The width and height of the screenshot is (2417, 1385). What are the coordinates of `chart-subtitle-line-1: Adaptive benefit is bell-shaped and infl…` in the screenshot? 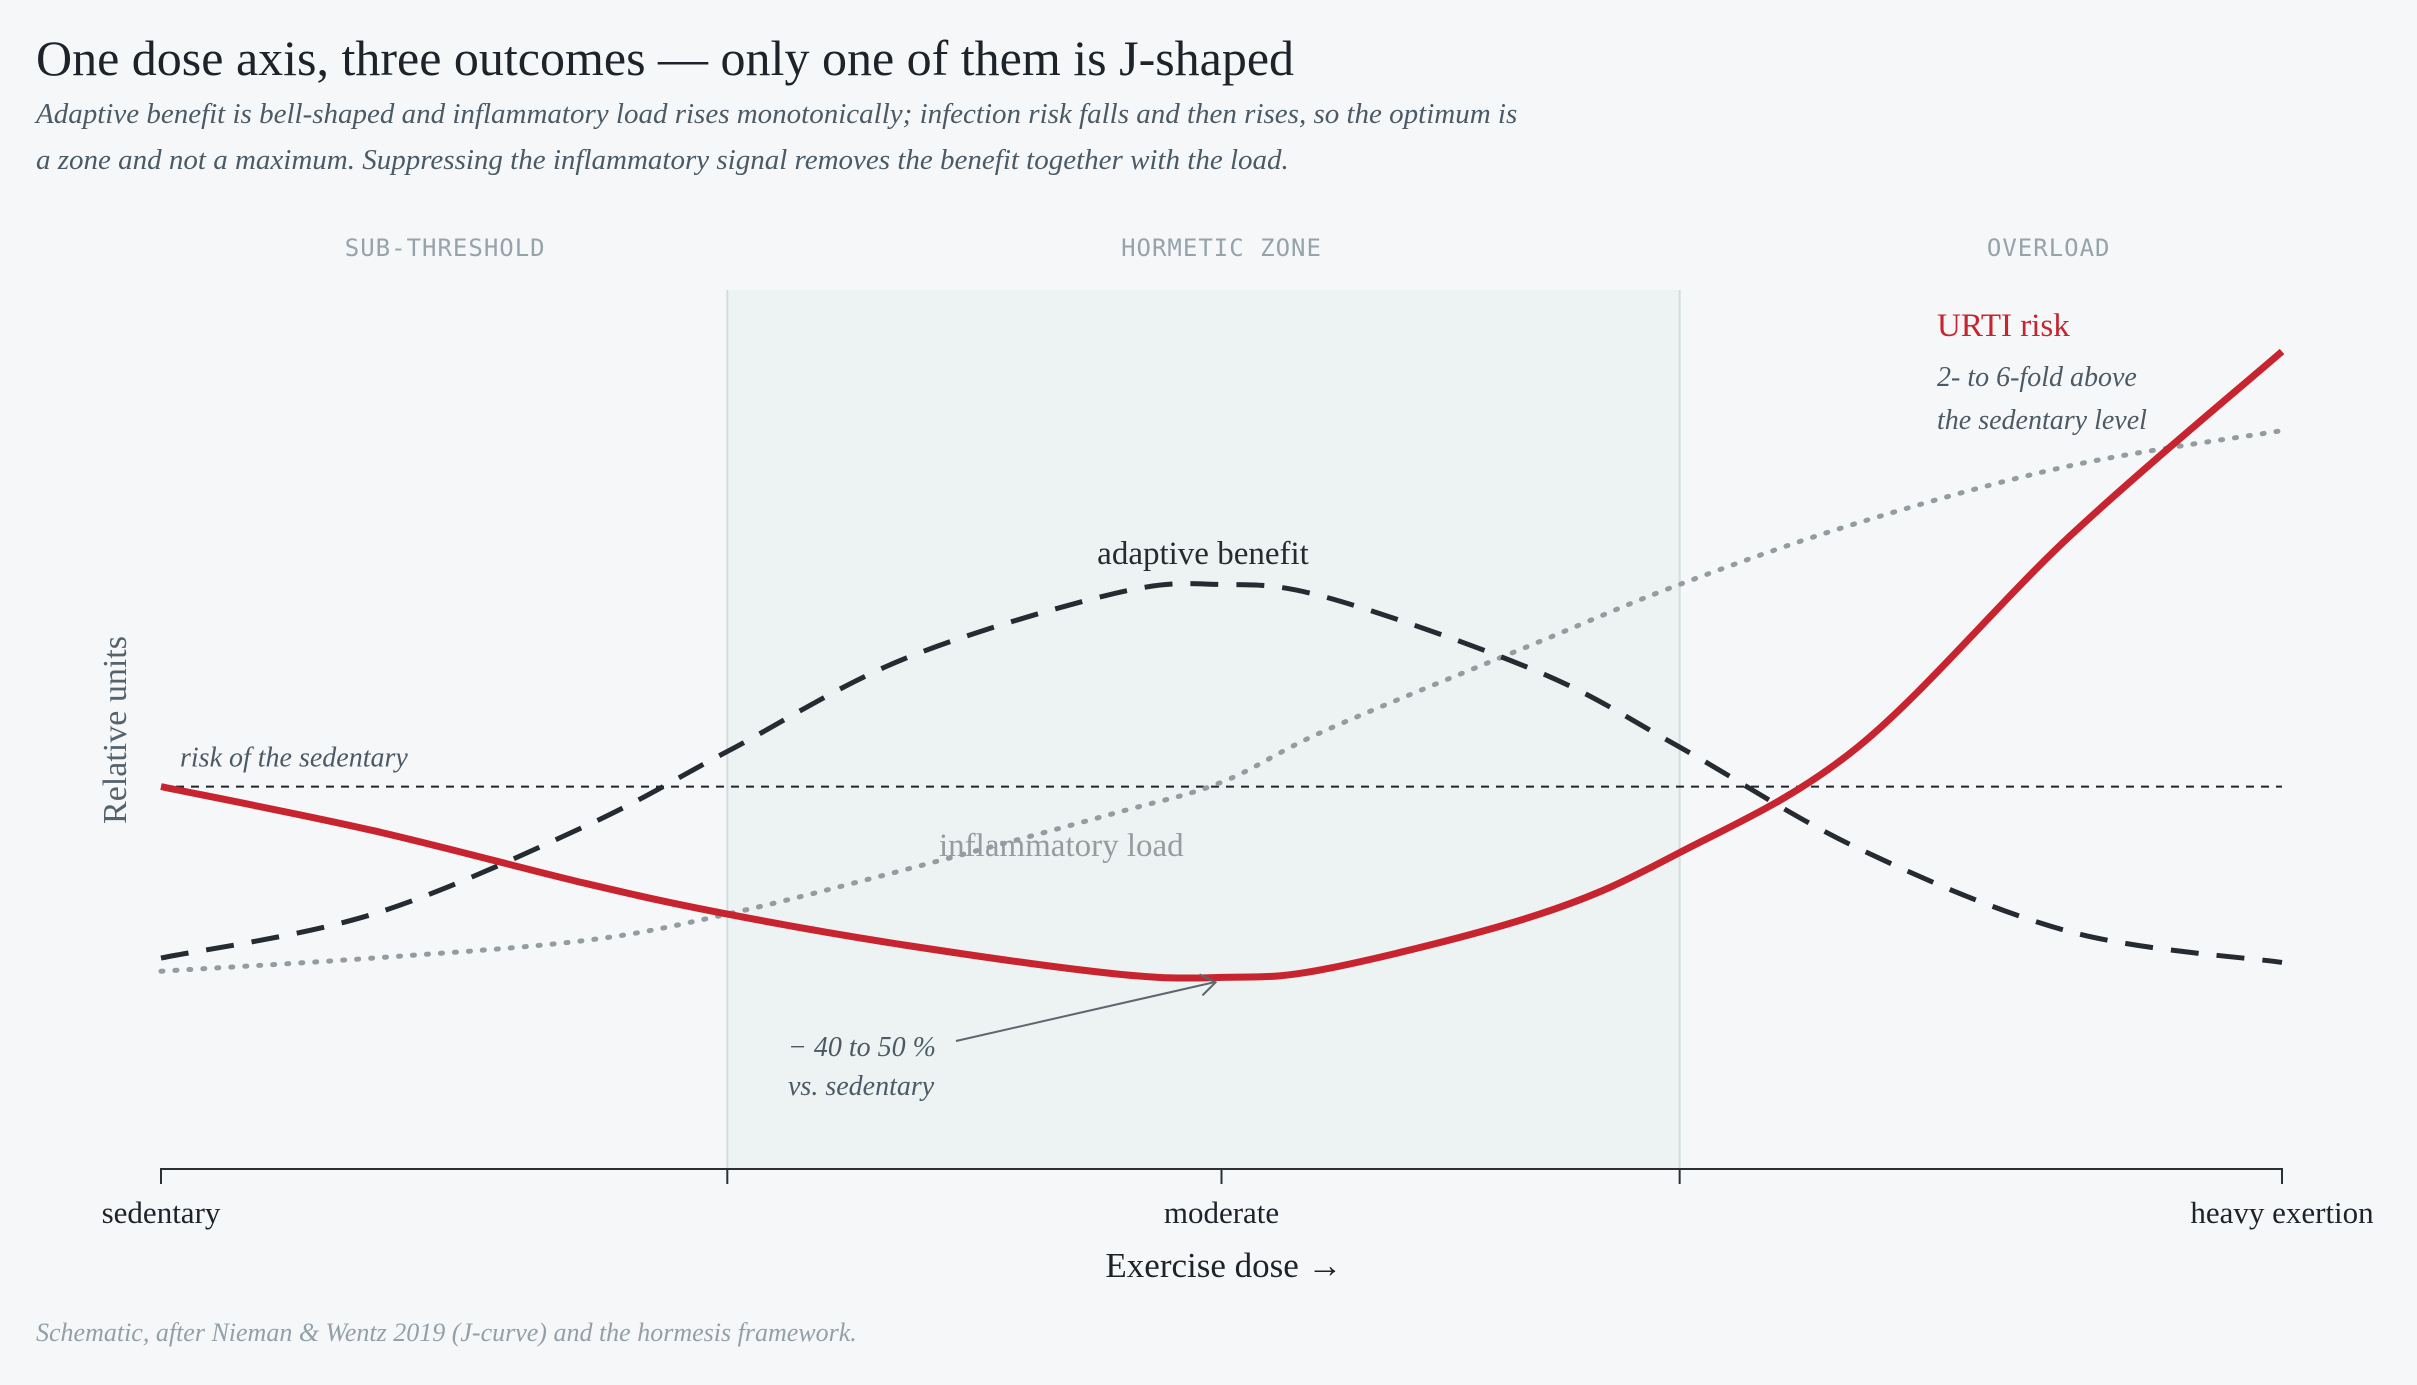 It's located at (775, 114).